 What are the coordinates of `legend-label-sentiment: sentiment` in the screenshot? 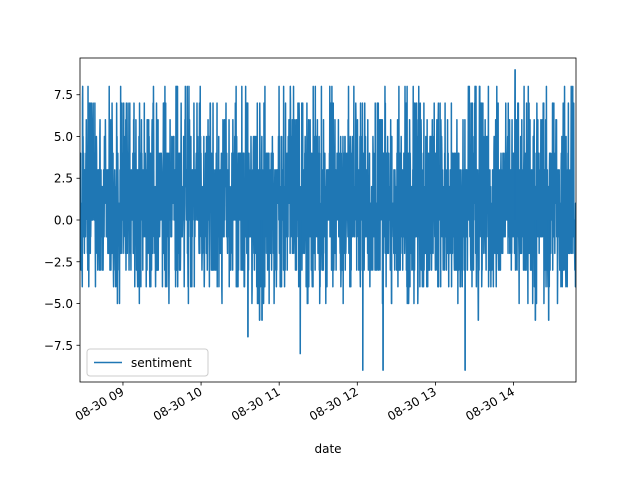 It's located at (161, 363).